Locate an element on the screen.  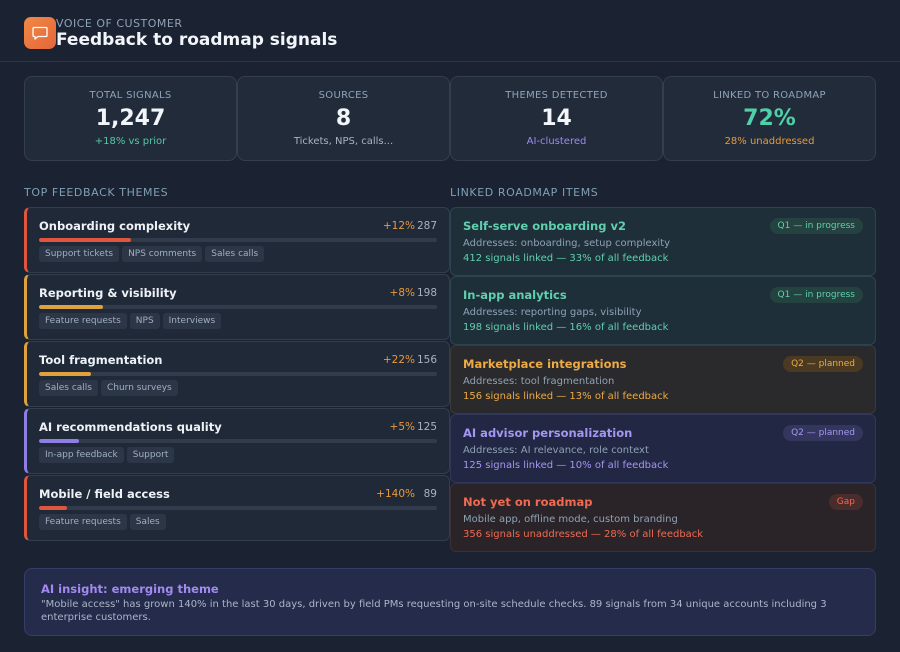
source-tag: Churn surveys is located at coordinates (139, 388).